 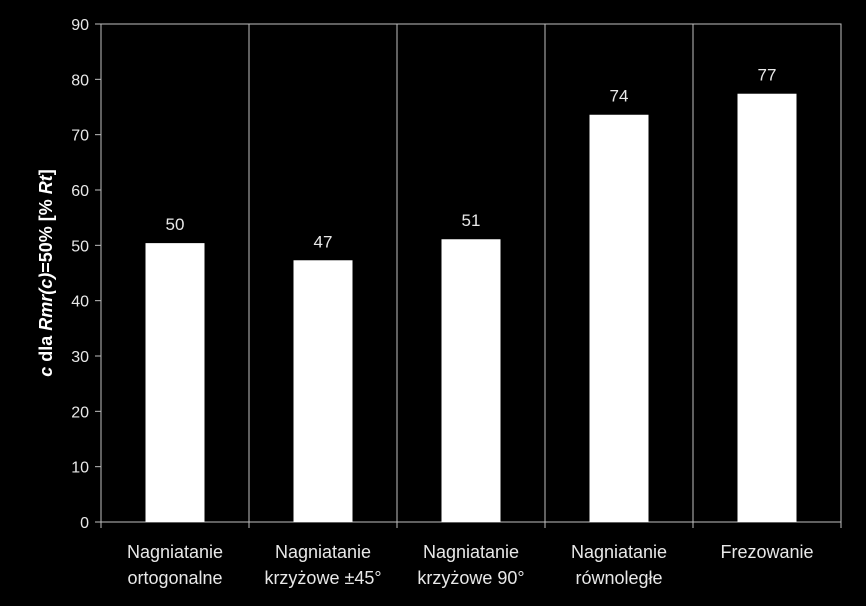 What do you see at coordinates (80, 136) in the screenshot?
I see `y-tick-label: 70` at bounding box center [80, 136].